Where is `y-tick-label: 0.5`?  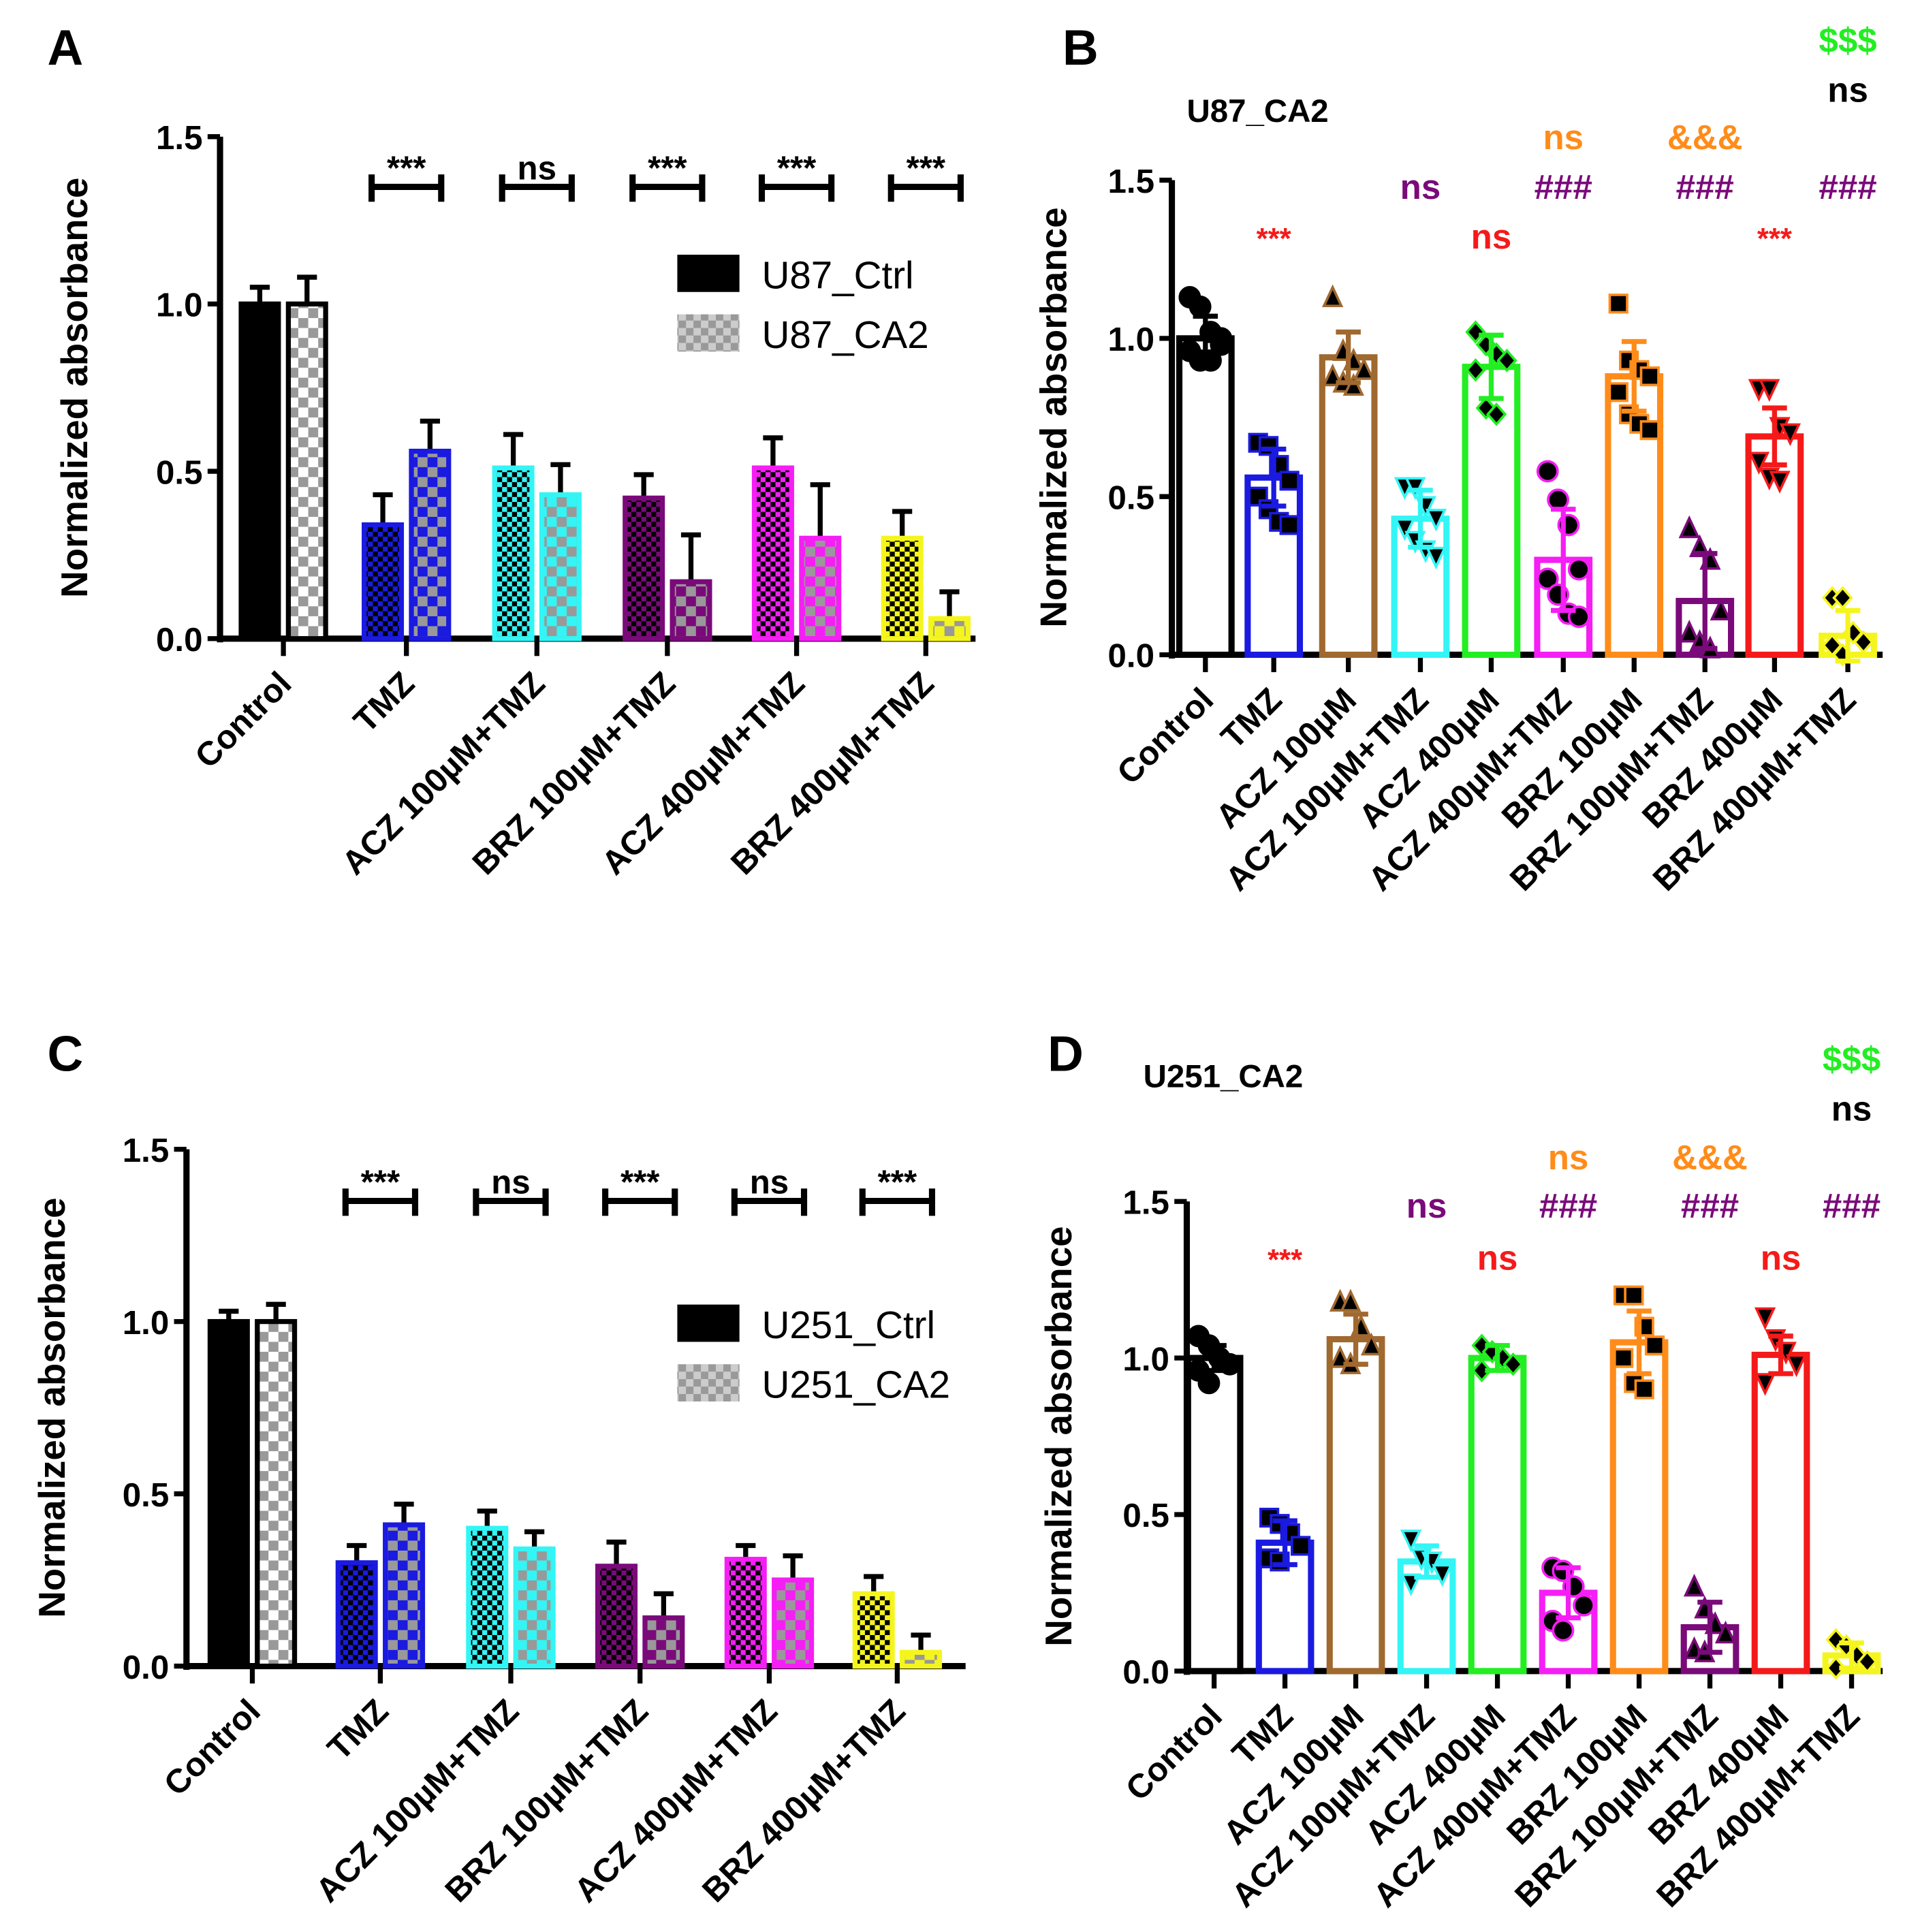 y-tick-label: 0.5 is located at coordinates (146, 1495).